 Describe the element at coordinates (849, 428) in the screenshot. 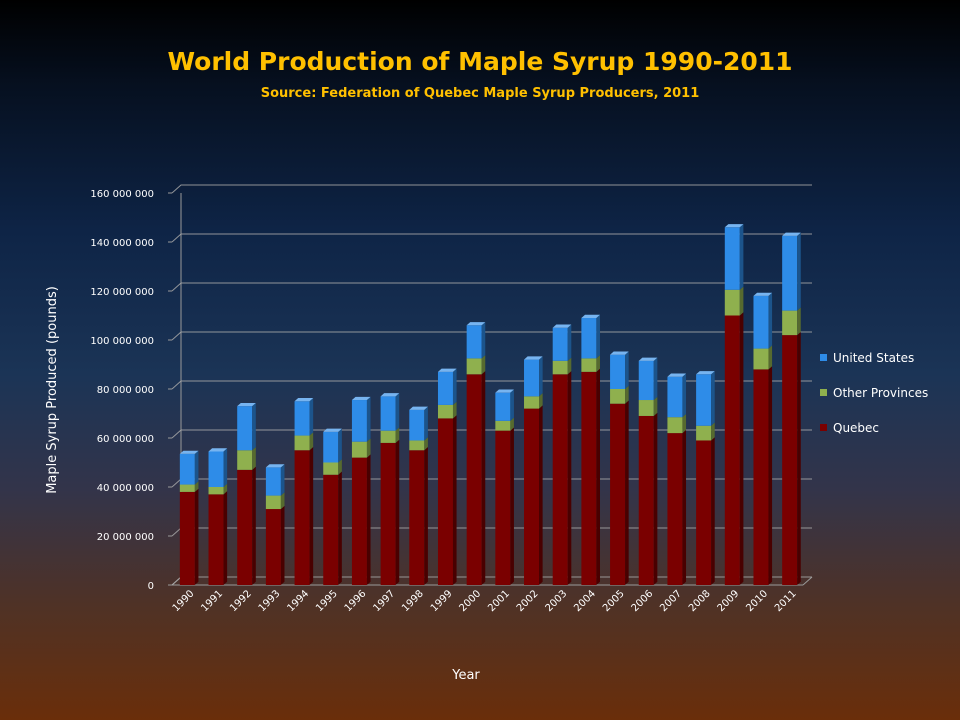

I see `legend-item: Quebec` at that location.